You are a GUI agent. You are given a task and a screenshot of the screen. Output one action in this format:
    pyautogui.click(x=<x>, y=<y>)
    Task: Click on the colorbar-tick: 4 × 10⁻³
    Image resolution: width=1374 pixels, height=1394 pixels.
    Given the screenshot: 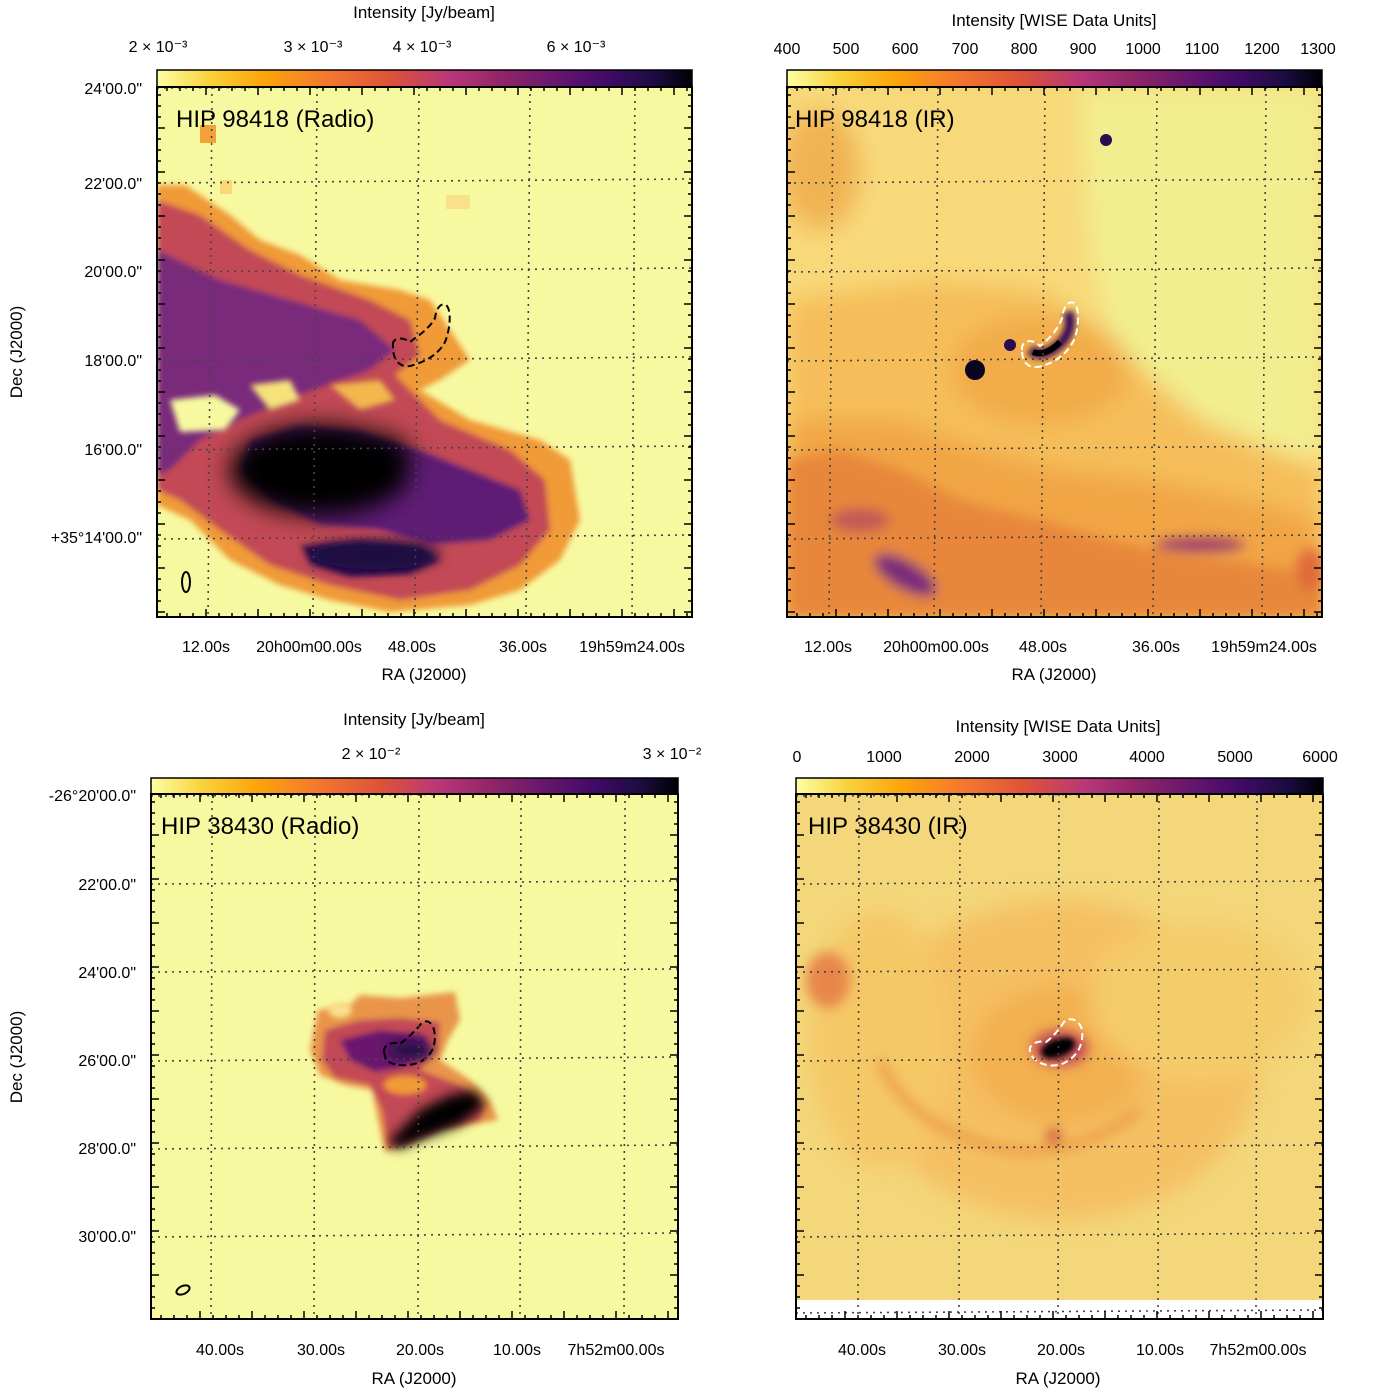 What is the action you would take?
    pyautogui.click(x=422, y=47)
    